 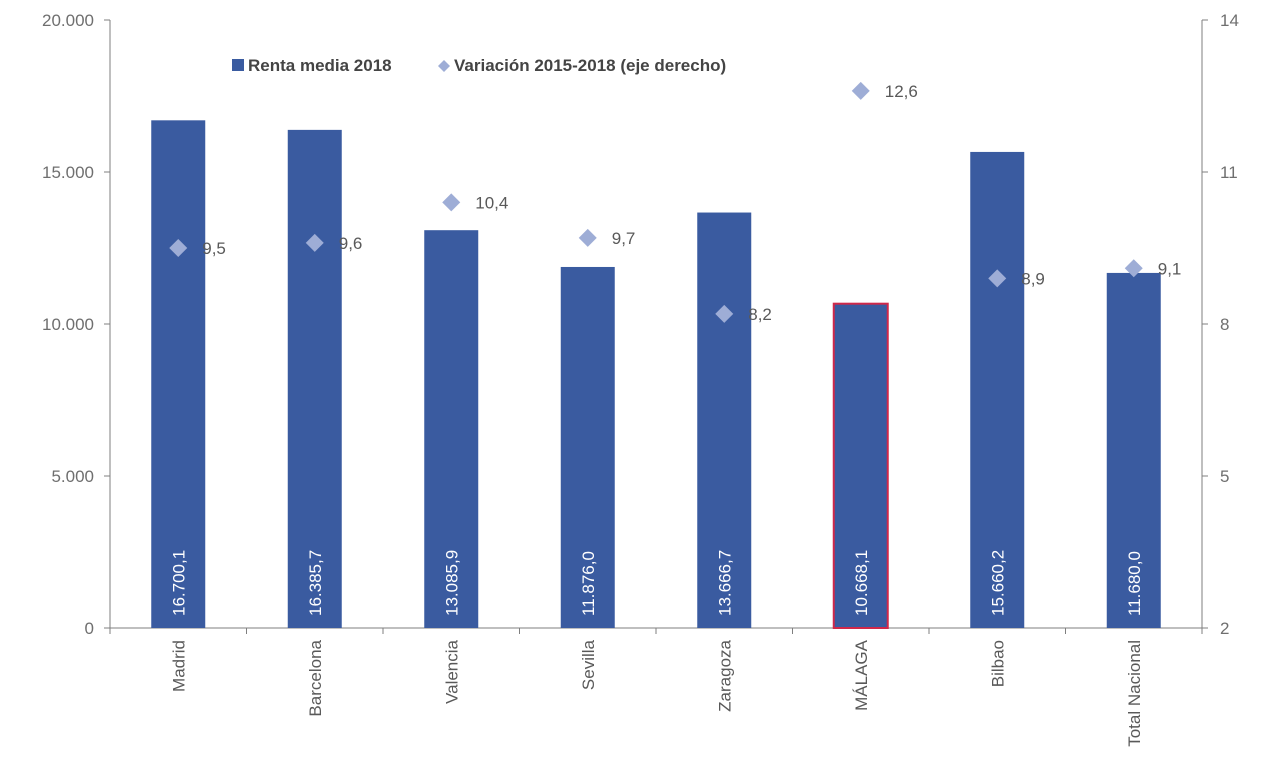 What do you see at coordinates (238, 65) in the screenshot?
I see `legend-bar-swatch` at bounding box center [238, 65].